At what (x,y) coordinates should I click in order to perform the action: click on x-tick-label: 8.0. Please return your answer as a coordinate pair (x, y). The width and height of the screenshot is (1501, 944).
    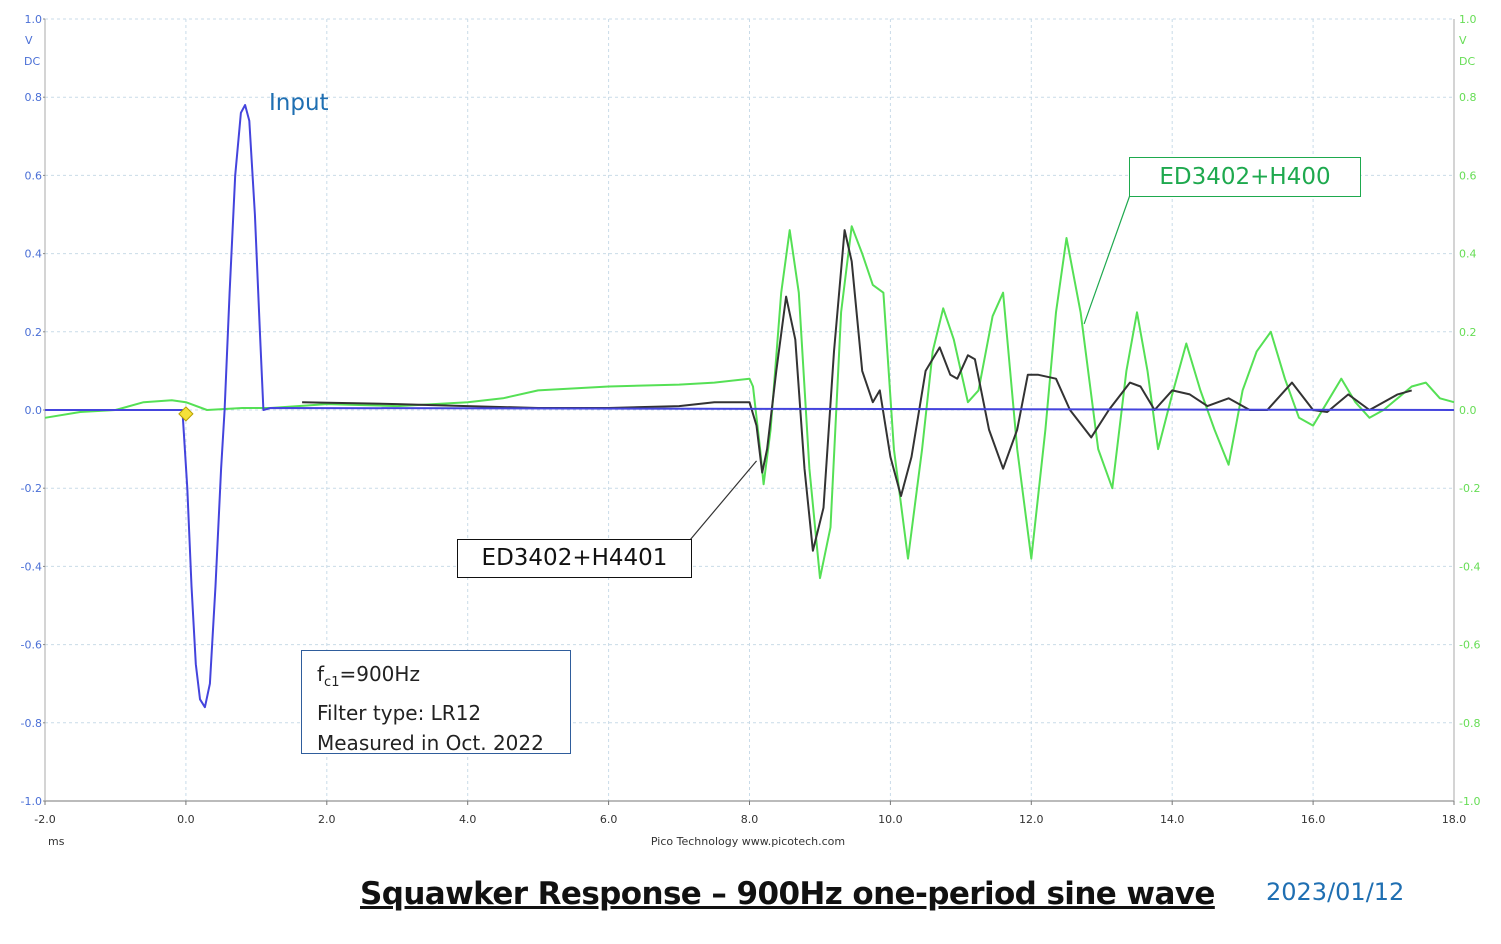
    Looking at the image, I should click on (750, 819).